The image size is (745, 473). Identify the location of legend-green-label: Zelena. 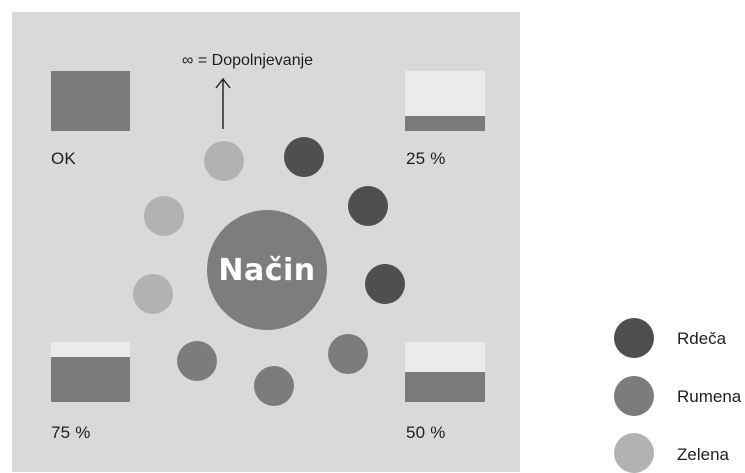
(703, 454).